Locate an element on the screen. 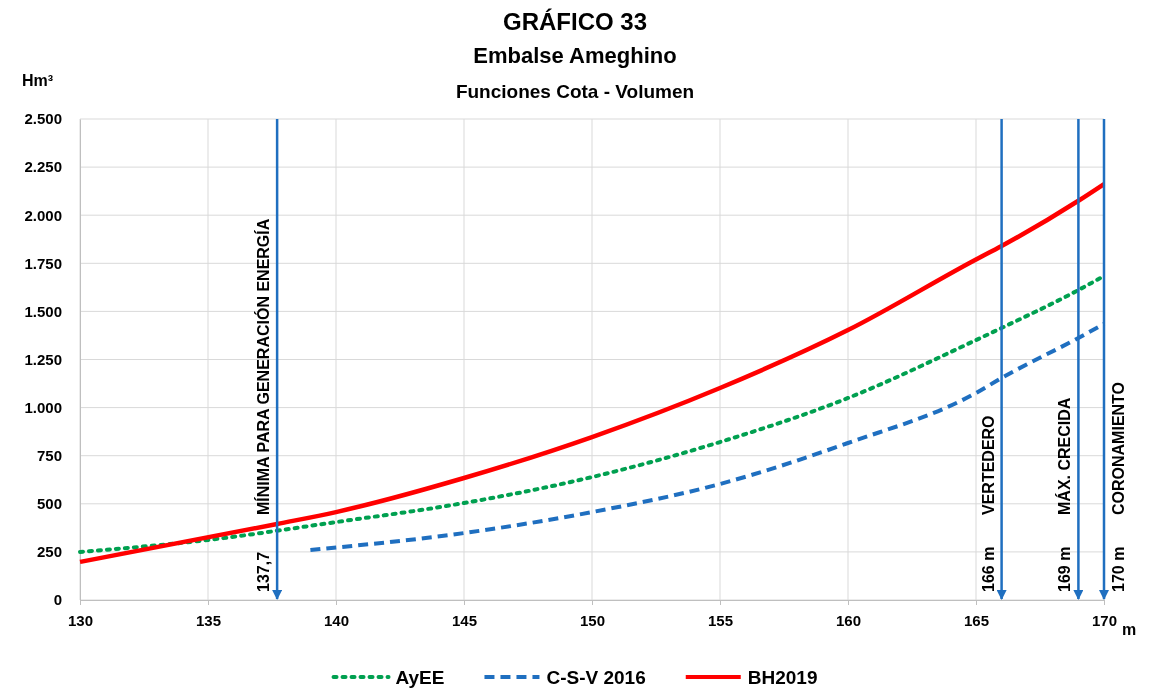 The width and height of the screenshot is (1151, 688). y-tick-label: 250 is located at coordinates (49, 552).